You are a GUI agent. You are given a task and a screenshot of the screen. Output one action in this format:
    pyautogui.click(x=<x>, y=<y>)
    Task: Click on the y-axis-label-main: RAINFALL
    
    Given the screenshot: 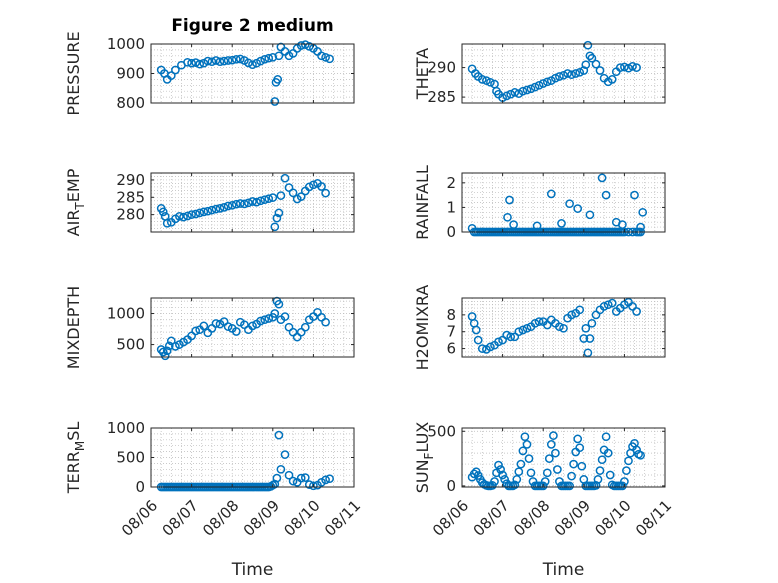 What is the action you would take?
    pyautogui.click(x=422, y=202)
    